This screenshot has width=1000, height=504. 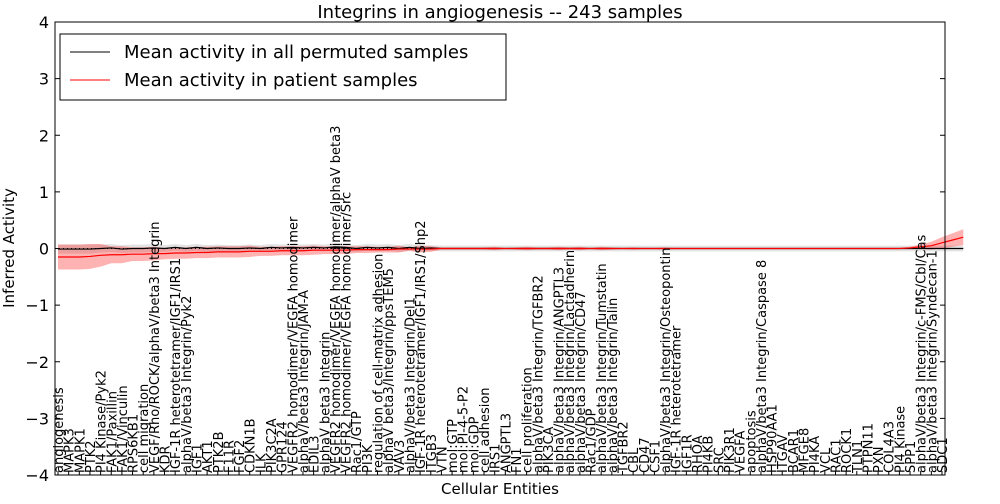 What do you see at coordinates (102, 421) in the screenshot?
I see `x-tick-label: PI4 Kinase/Pyk2` at bounding box center [102, 421].